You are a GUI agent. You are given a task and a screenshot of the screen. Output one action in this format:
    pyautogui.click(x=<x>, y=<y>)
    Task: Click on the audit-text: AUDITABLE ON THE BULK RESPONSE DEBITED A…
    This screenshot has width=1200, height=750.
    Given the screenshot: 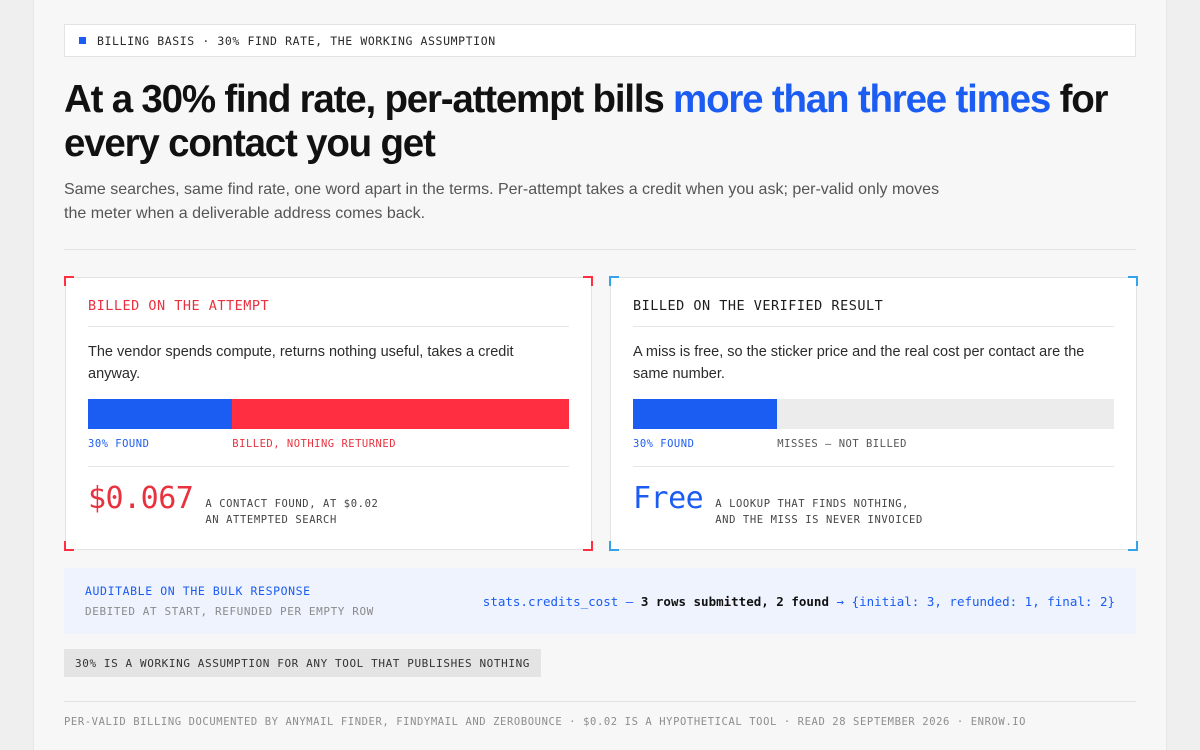 What is the action you would take?
    pyautogui.click(x=229, y=601)
    